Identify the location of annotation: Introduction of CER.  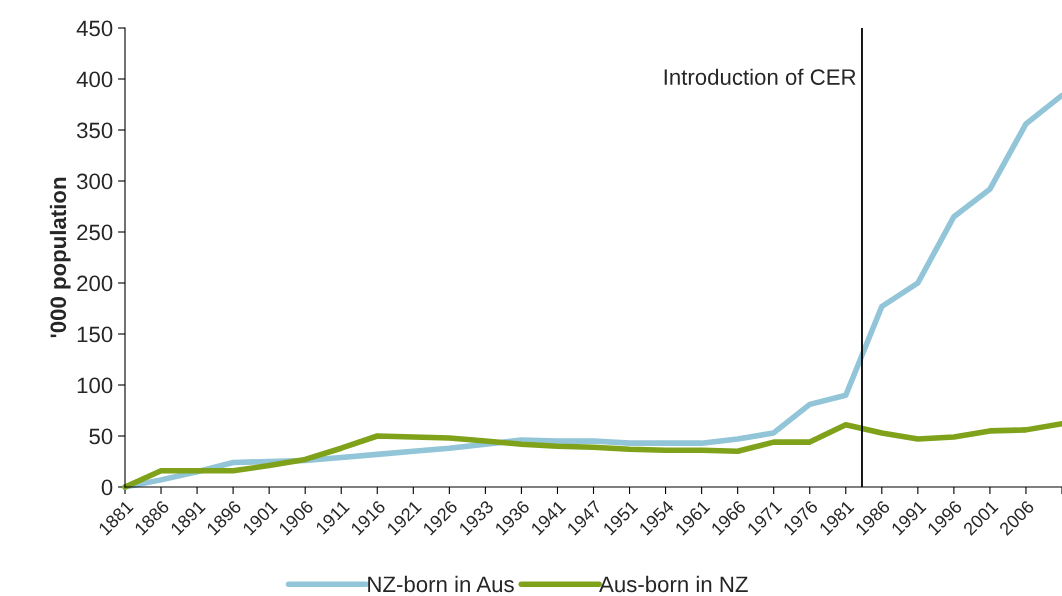
(760, 76).